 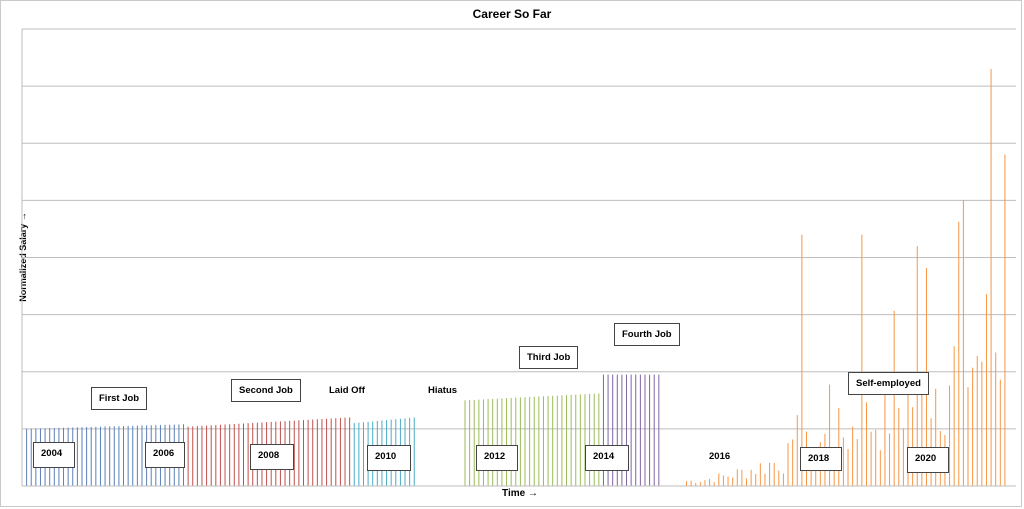 What do you see at coordinates (497, 458) in the screenshot?
I see `year-label-2012: 2012` at bounding box center [497, 458].